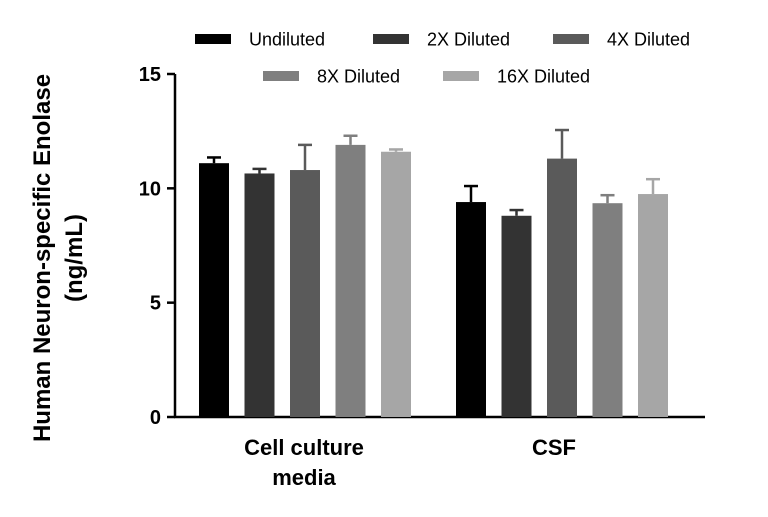  Describe the element at coordinates (74, 258) in the screenshot. I see `y-axis-label-line: (ng/mL)` at that location.